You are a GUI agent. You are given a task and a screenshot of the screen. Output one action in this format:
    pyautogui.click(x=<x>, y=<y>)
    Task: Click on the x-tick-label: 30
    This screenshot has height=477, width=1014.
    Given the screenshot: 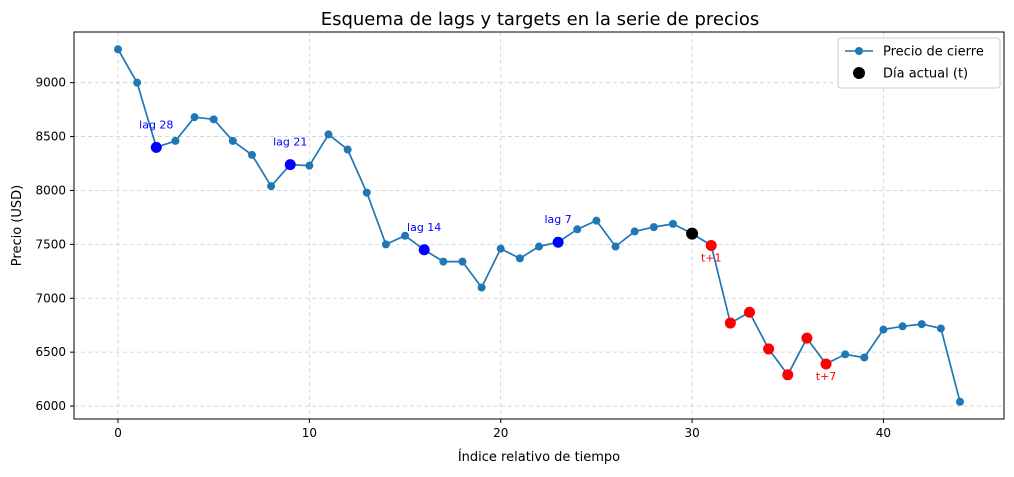 What is the action you would take?
    pyautogui.click(x=691, y=433)
    